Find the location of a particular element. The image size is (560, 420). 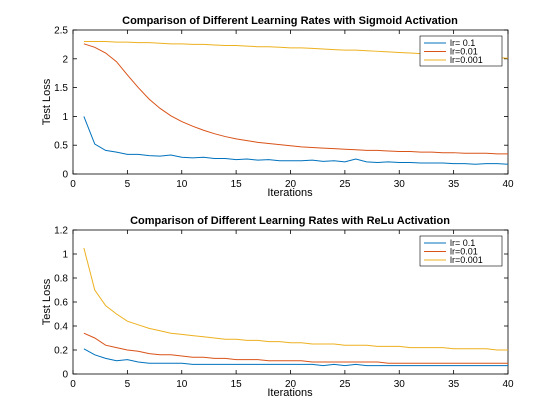

y-tick-label: 0.4 is located at coordinates (61, 327).